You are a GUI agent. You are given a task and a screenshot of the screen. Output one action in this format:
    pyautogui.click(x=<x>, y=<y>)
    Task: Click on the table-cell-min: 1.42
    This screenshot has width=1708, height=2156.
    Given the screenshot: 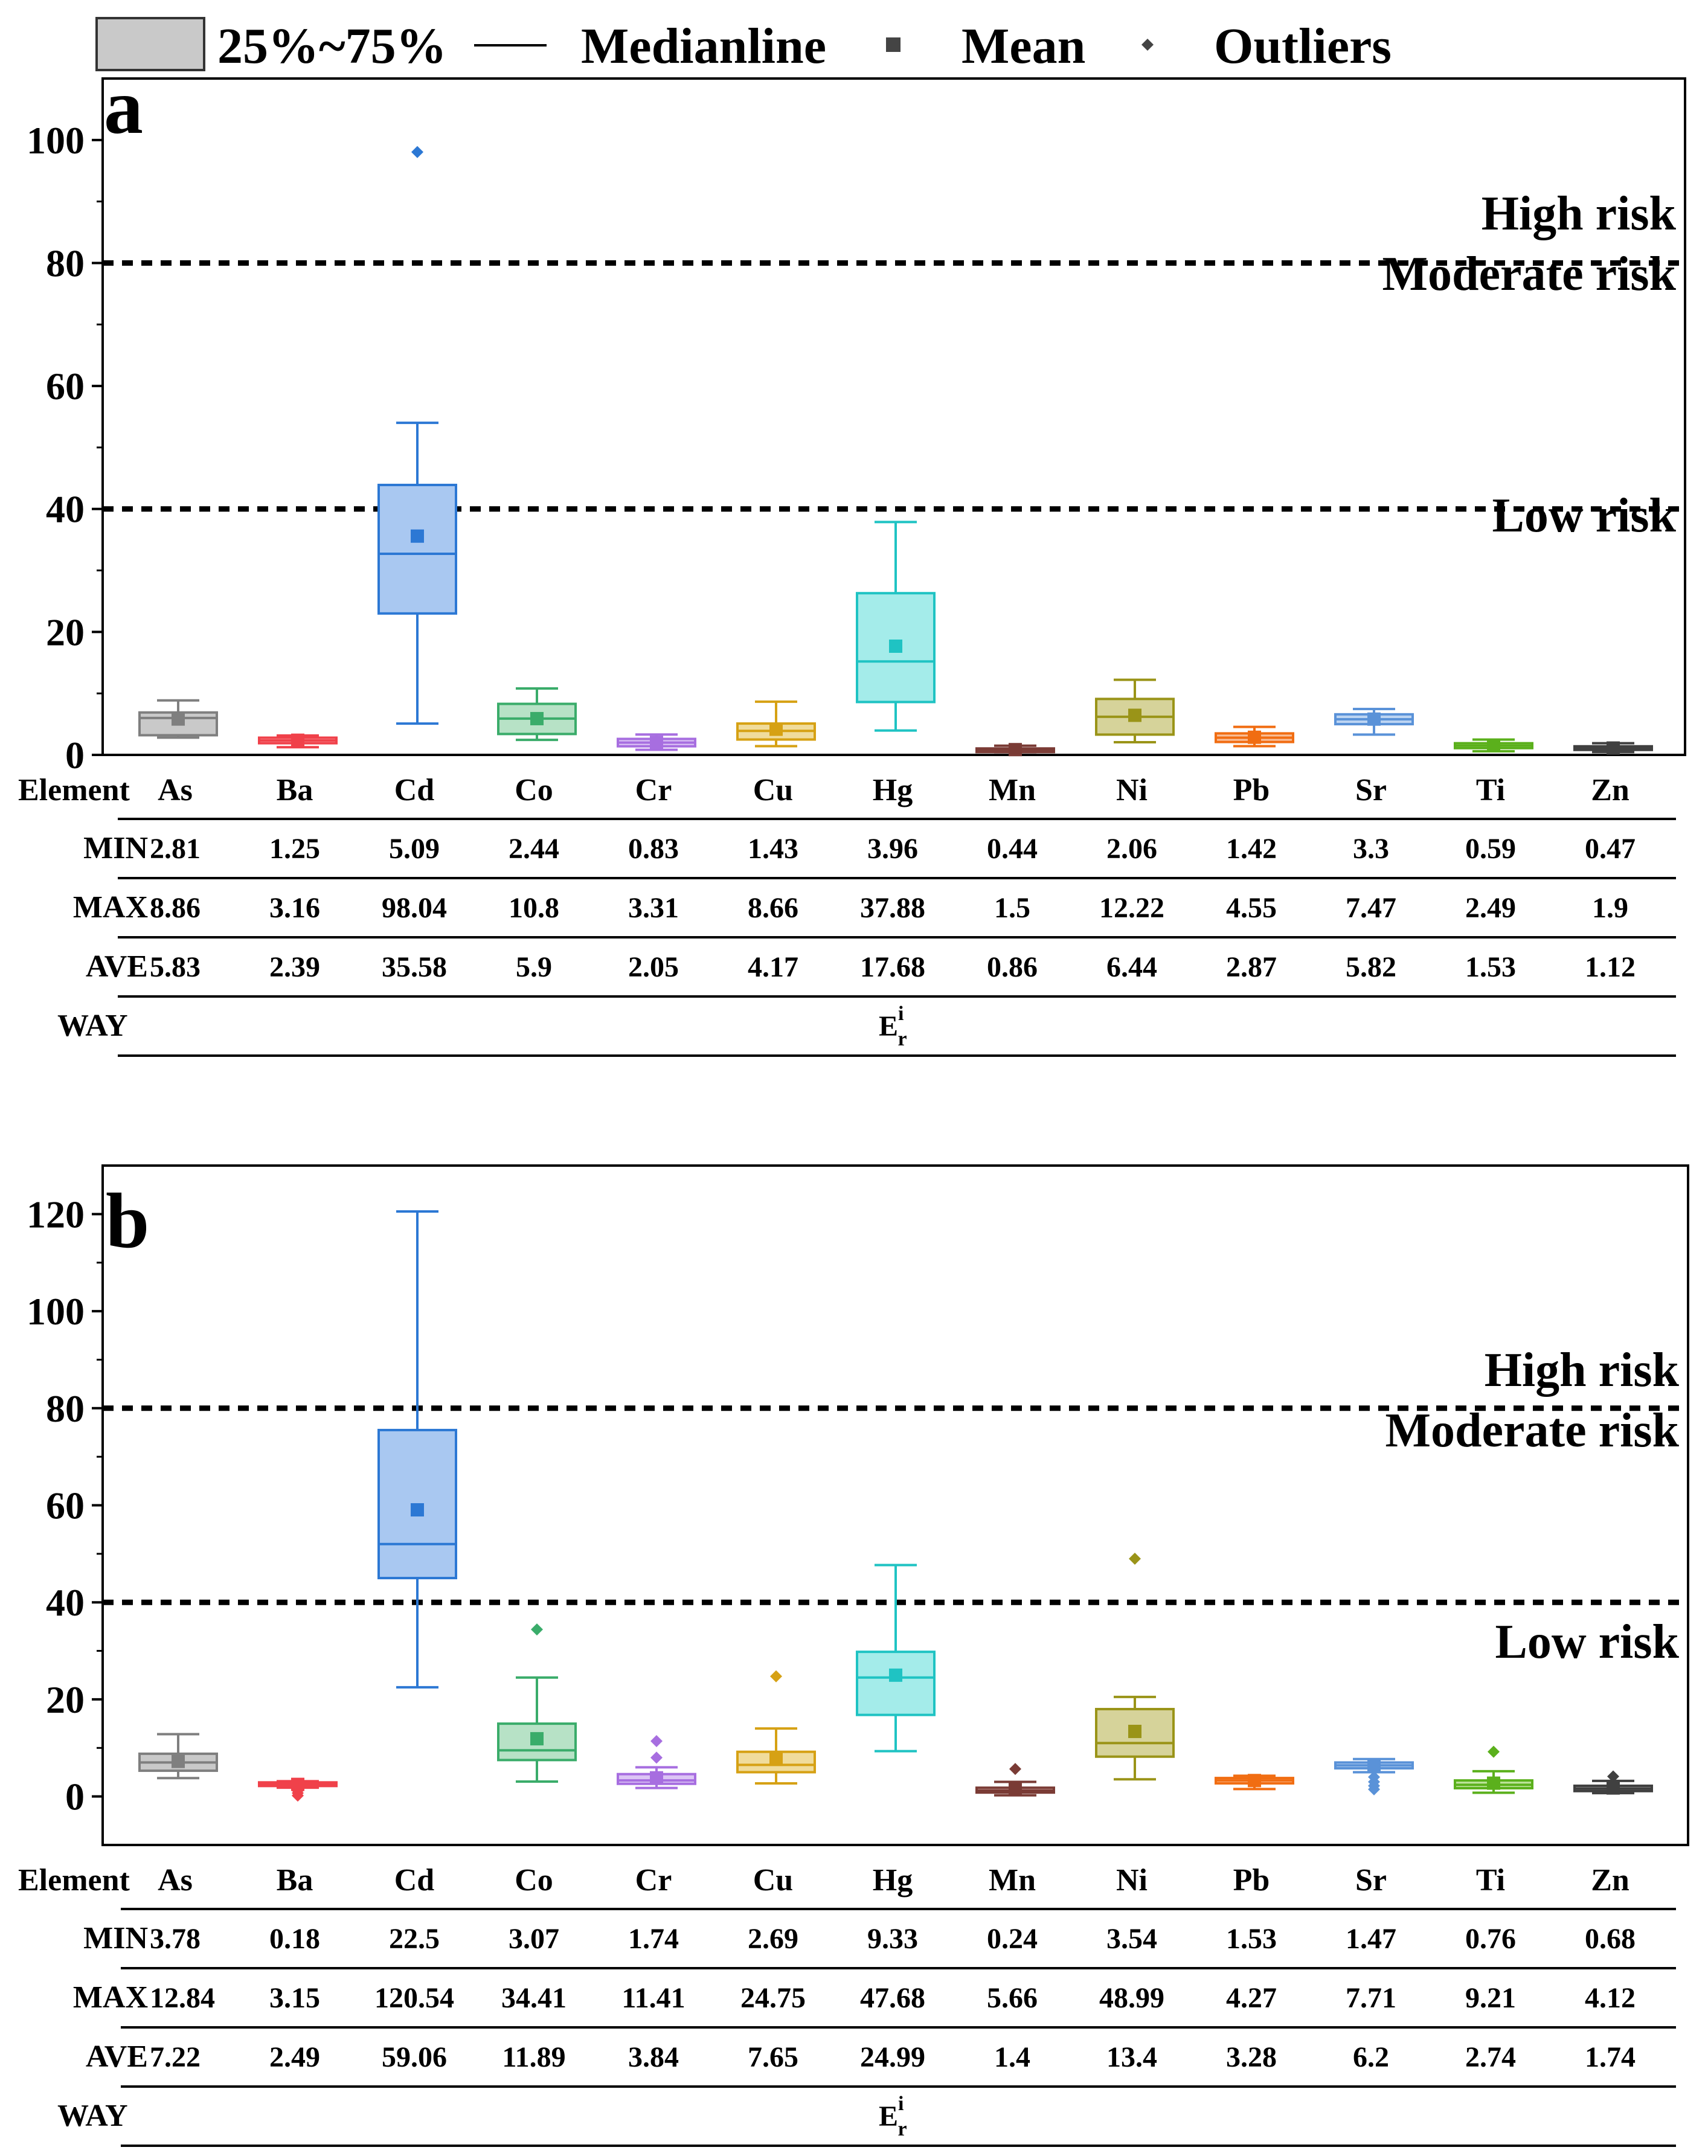 What is the action you would take?
    pyautogui.click(x=1251, y=849)
    